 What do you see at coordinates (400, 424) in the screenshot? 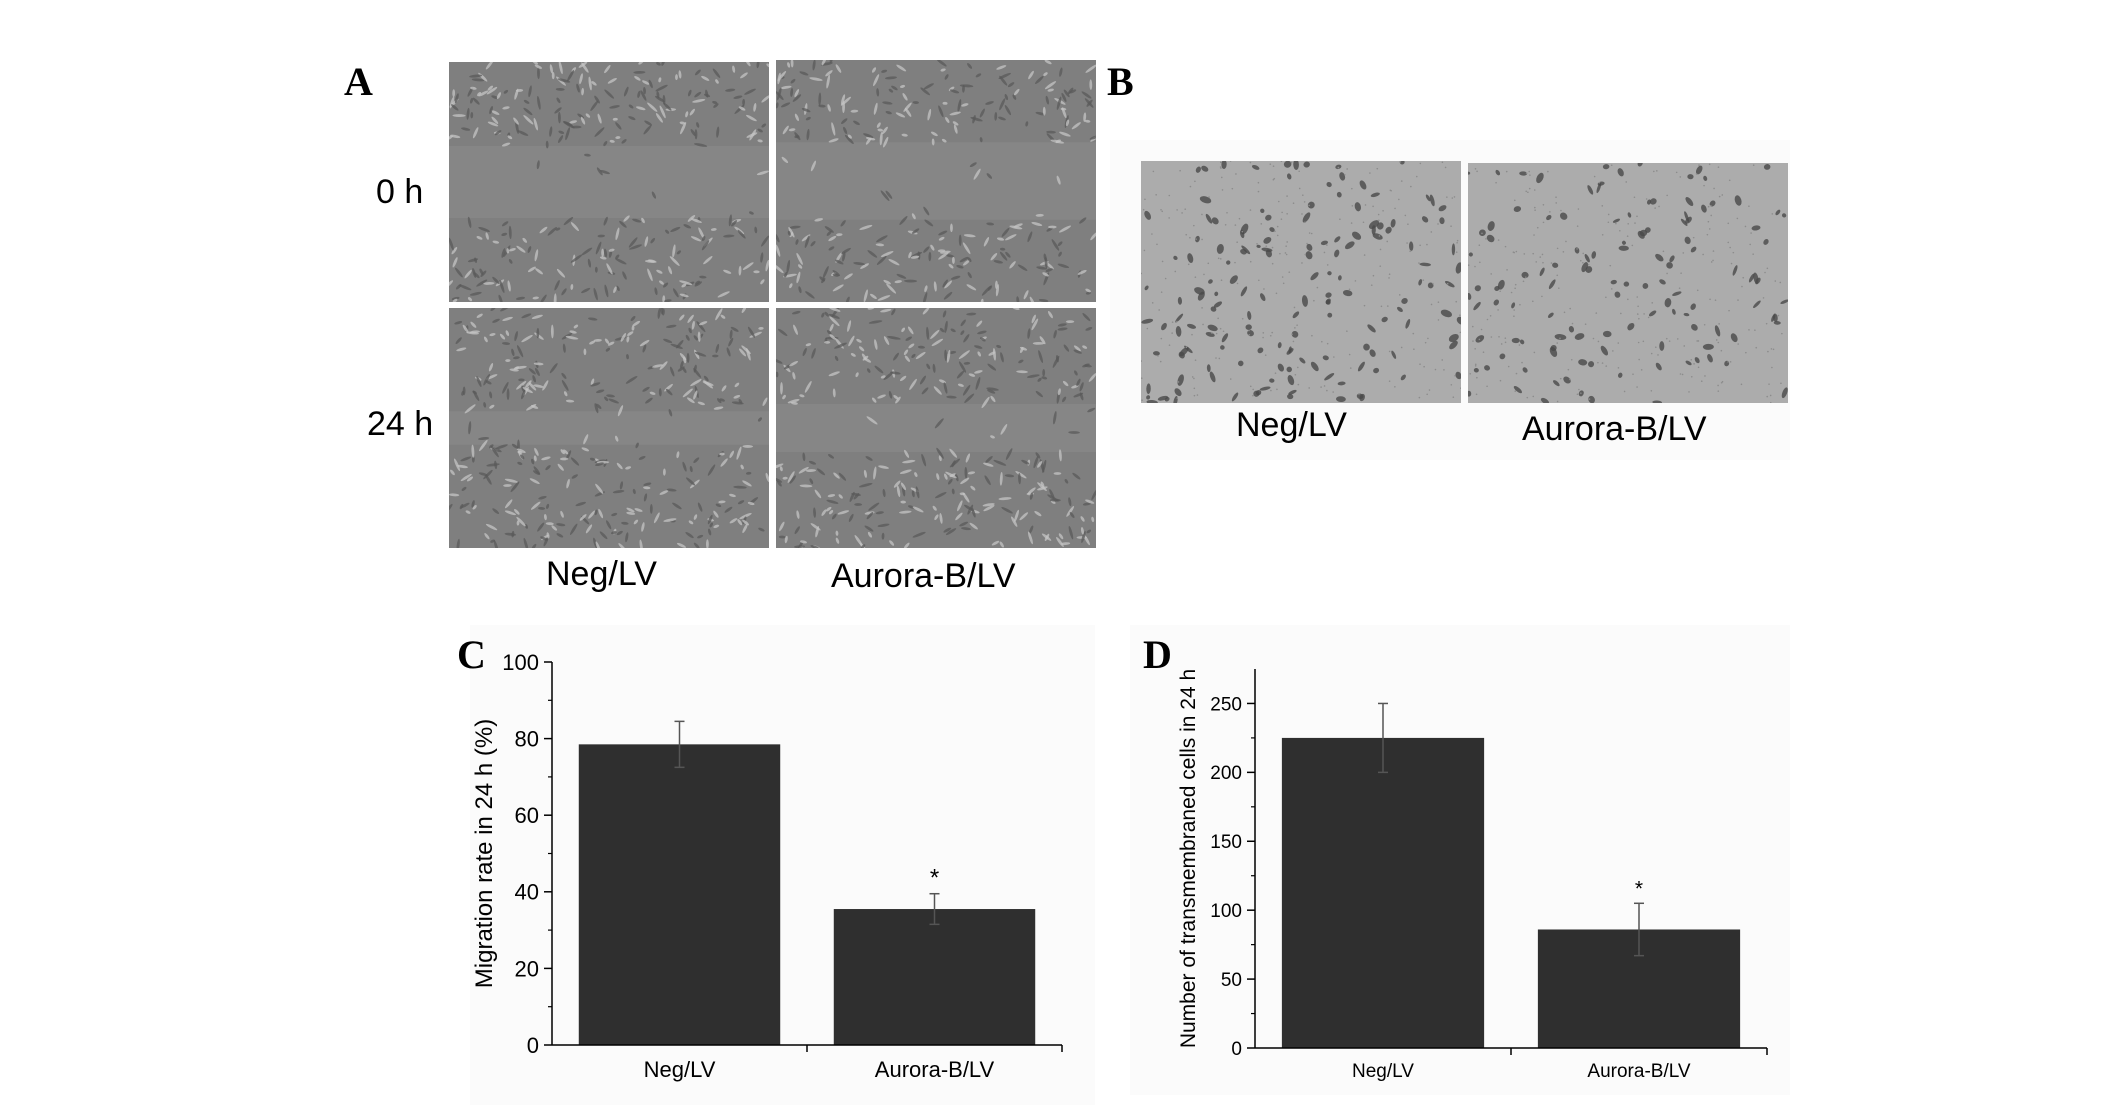
I see `row-label-24h: 24 h` at bounding box center [400, 424].